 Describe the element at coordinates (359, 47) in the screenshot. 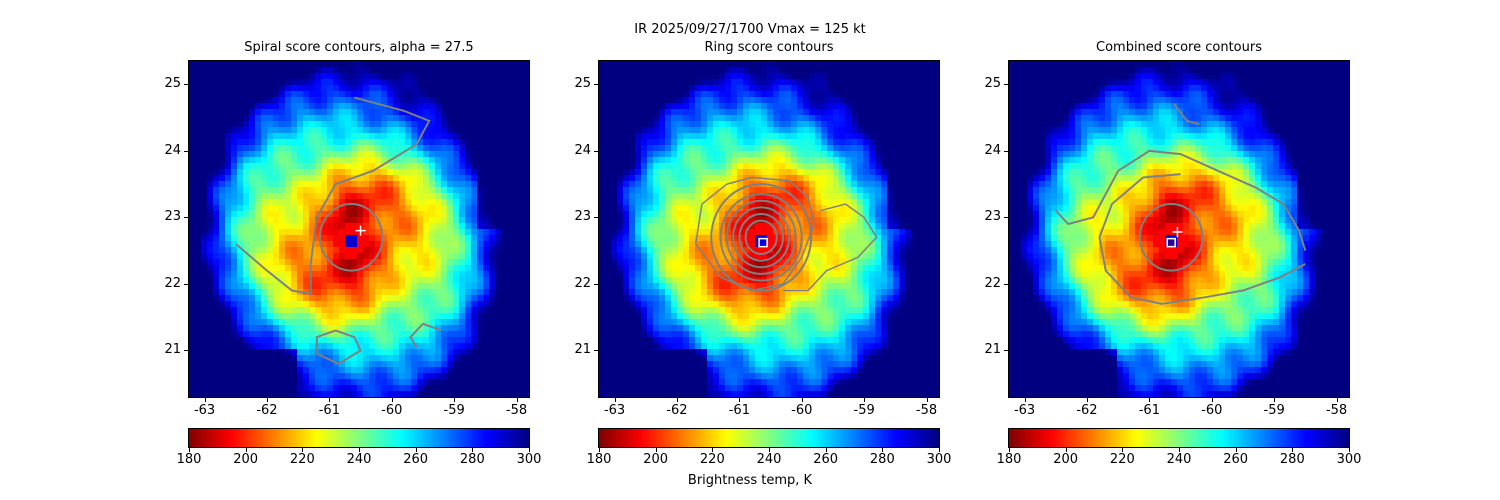

I see `panel-1-title: Spiral score contours, alpha = 27.5` at that location.